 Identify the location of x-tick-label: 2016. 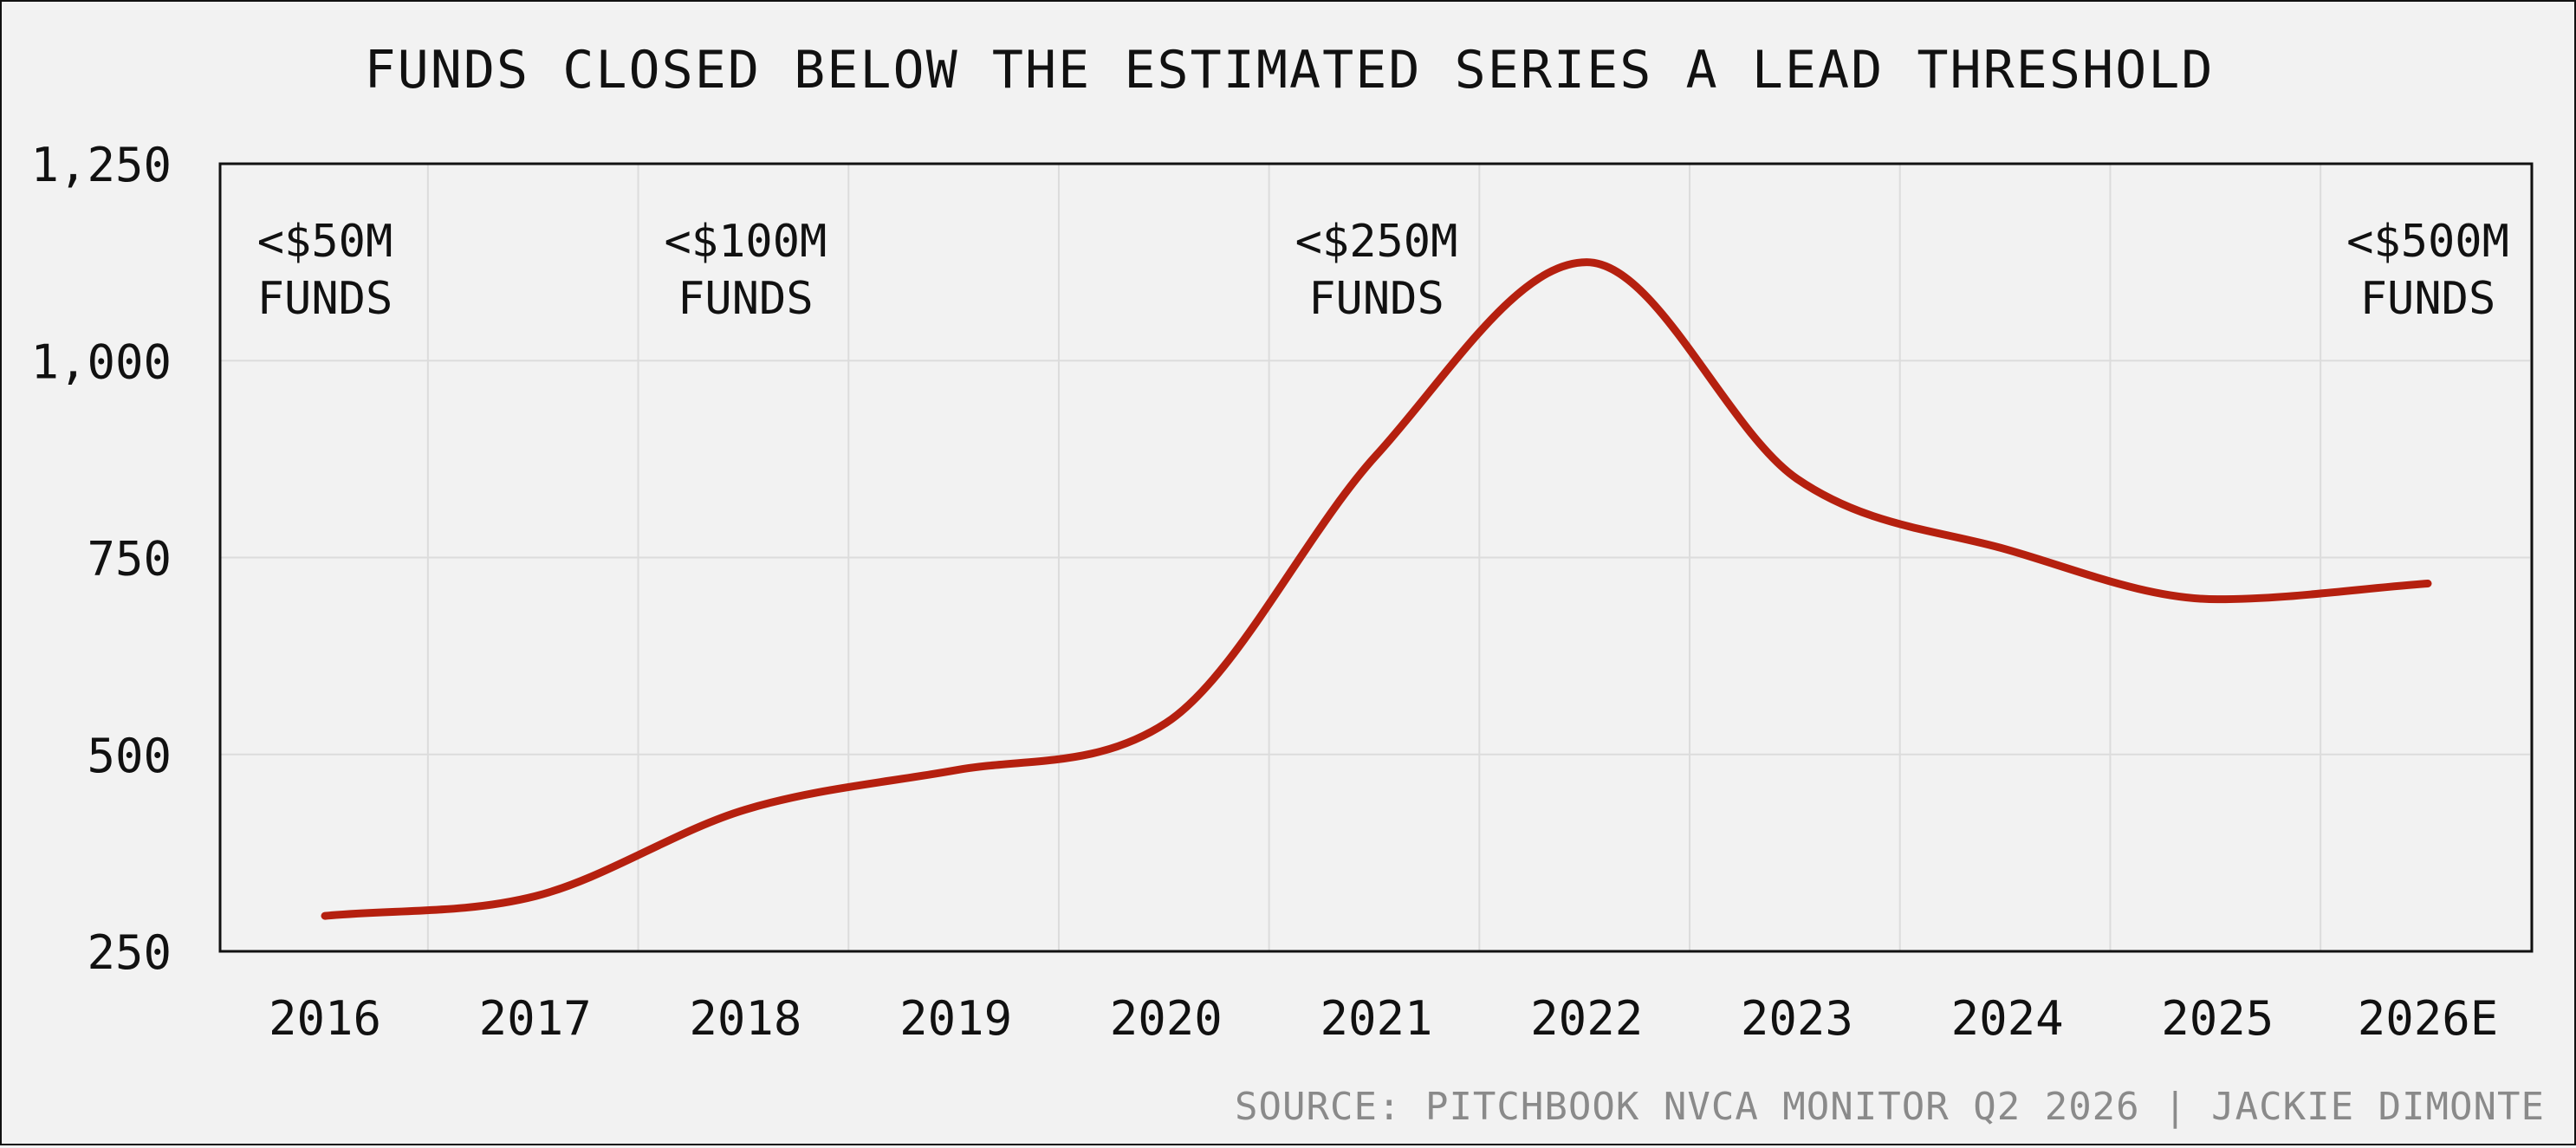
(325, 1018).